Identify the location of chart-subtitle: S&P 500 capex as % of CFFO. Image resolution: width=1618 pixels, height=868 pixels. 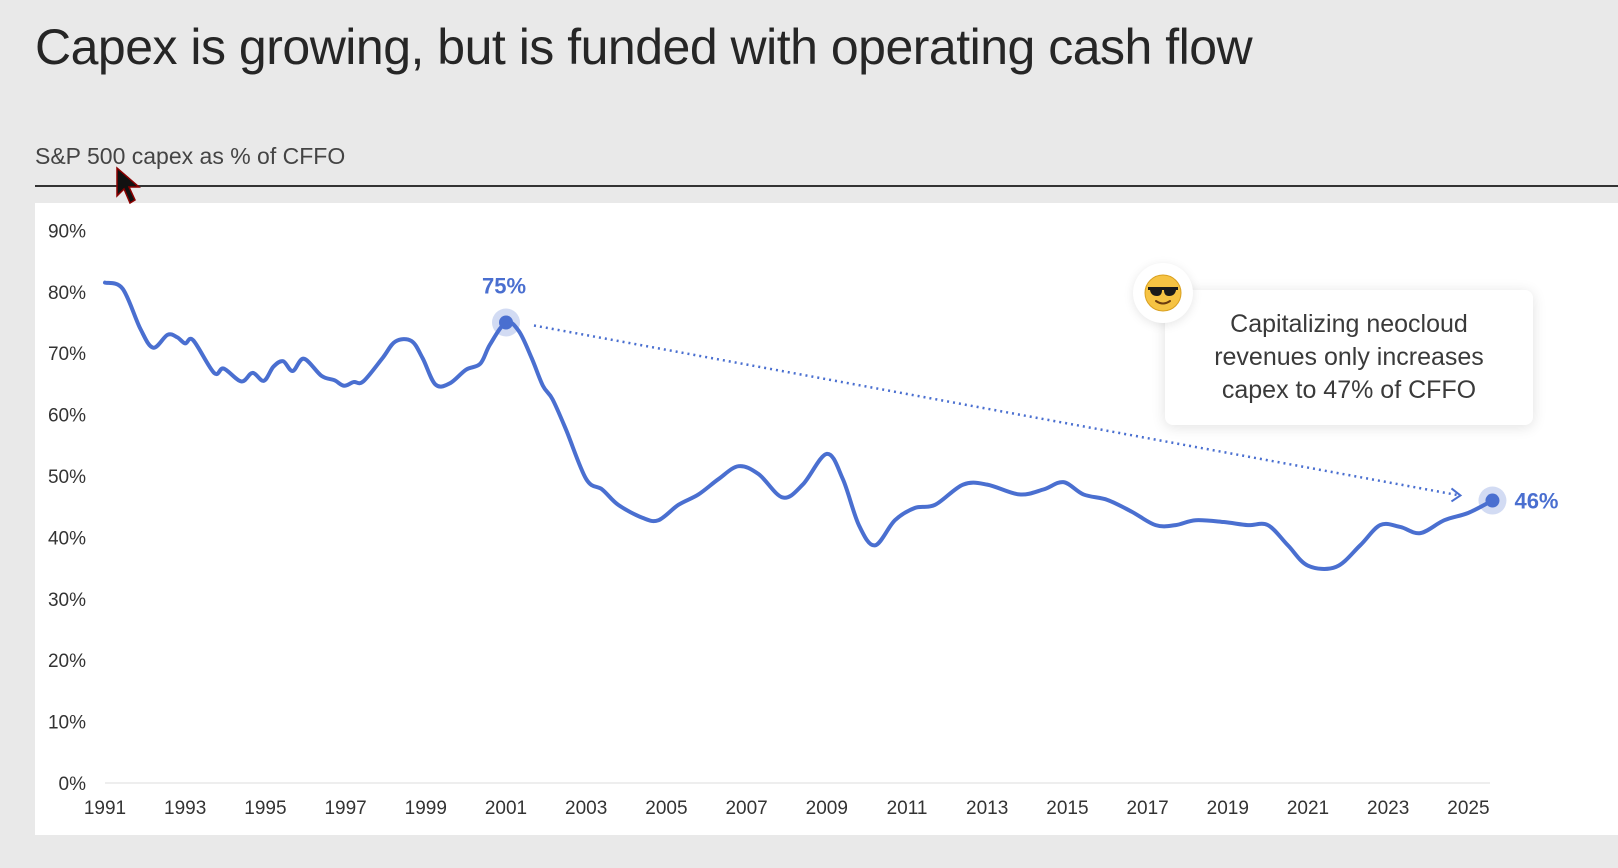
(190, 156).